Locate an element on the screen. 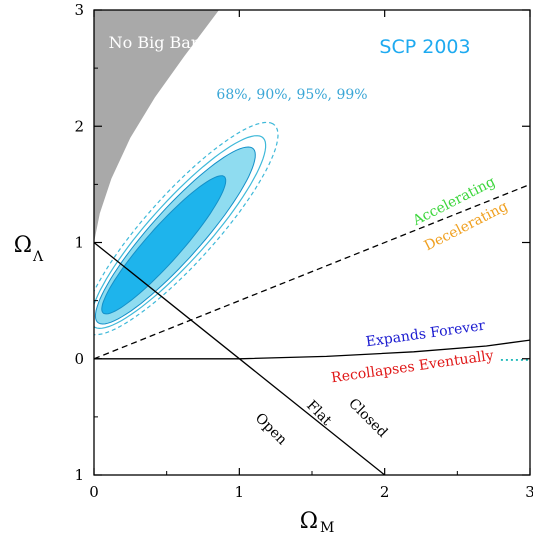 This screenshot has height=536, width=533. y-tick-label: 0 is located at coordinates (79, 359).